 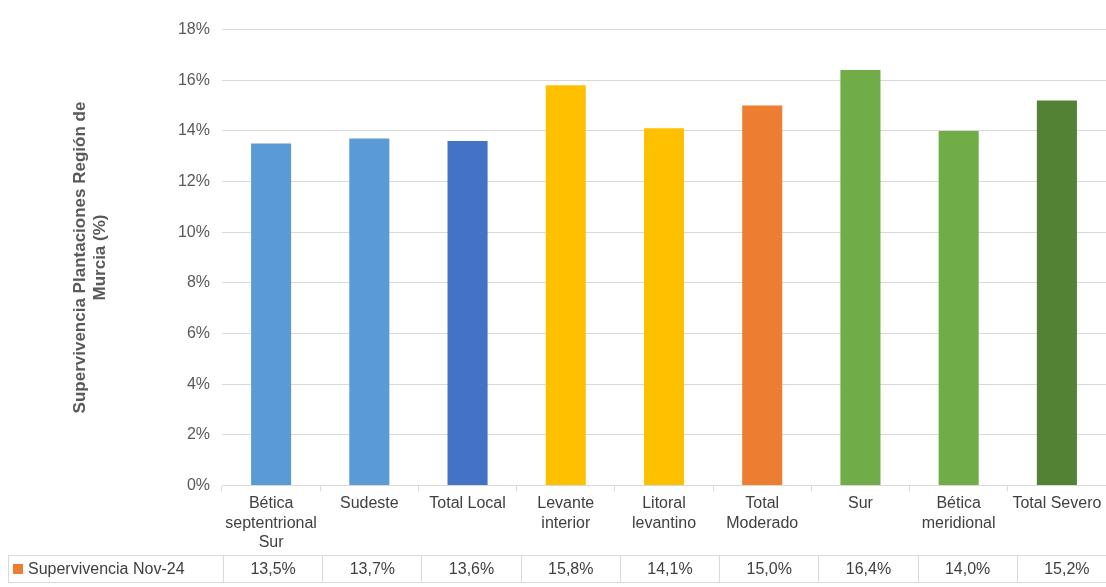 What do you see at coordinates (273, 569) in the screenshot?
I see `data-label: 13,5%` at bounding box center [273, 569].